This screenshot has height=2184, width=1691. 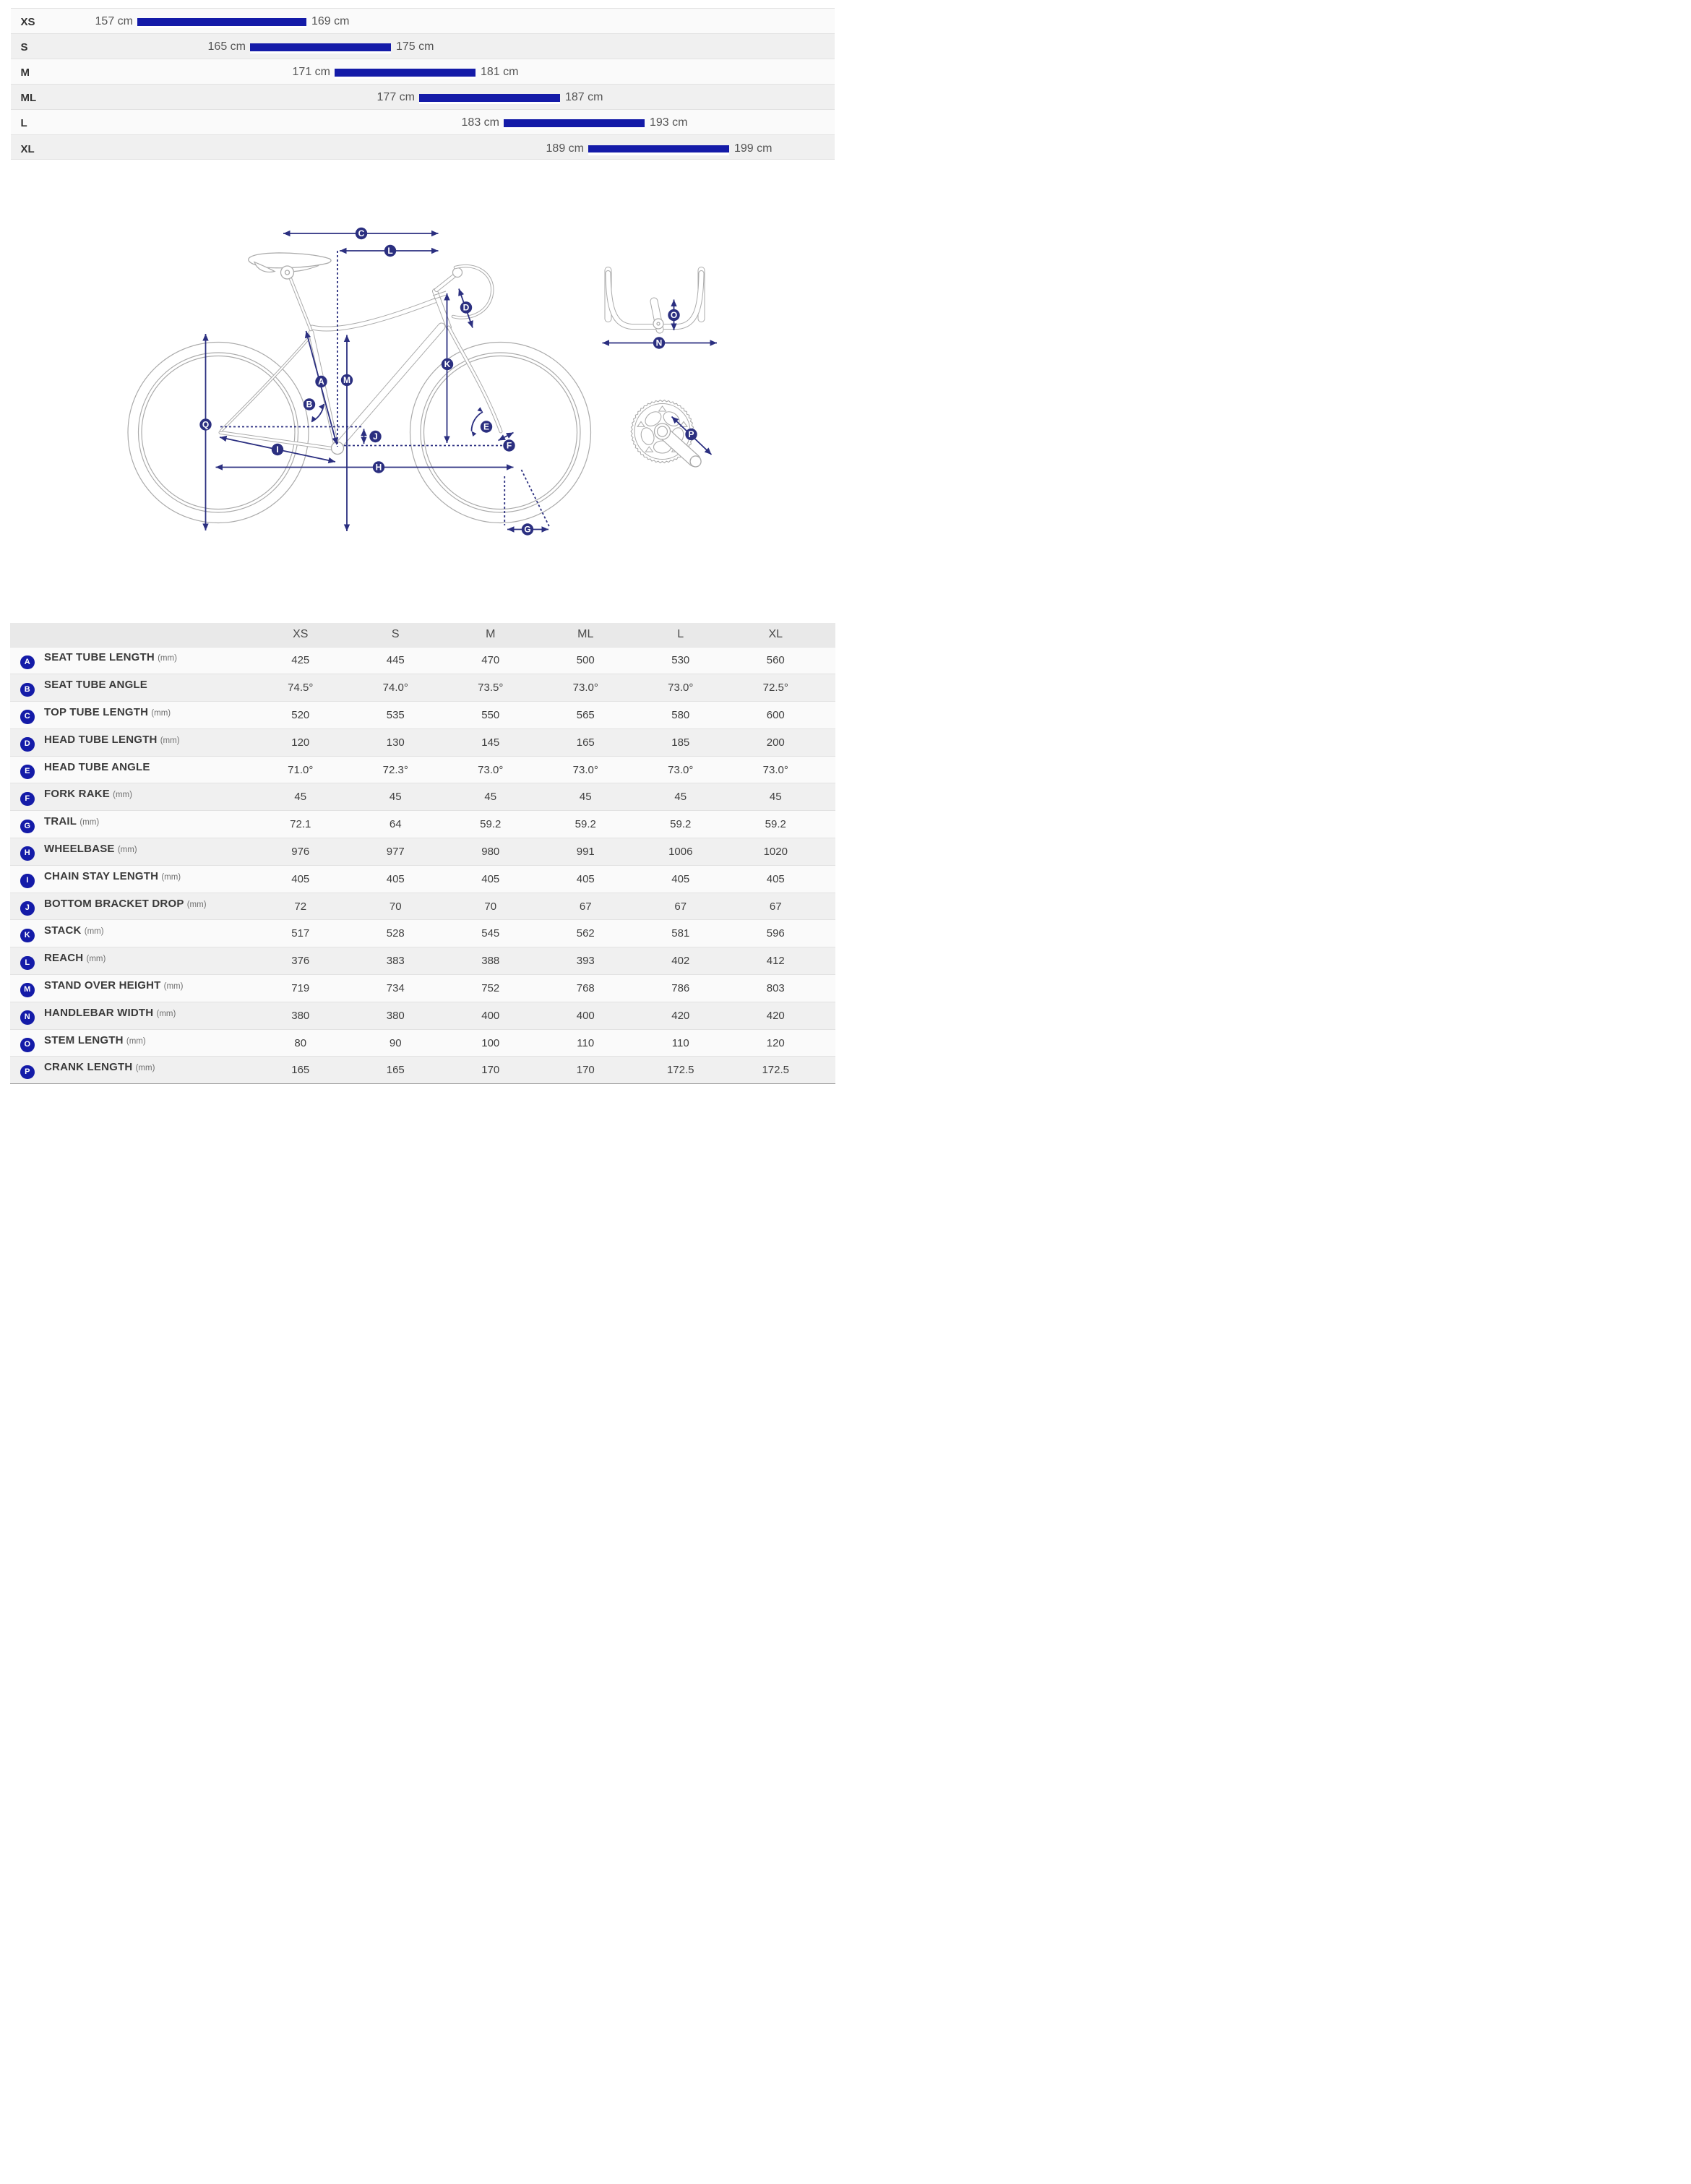 I want to click on svg-text: A, so click(x=321, y=382).